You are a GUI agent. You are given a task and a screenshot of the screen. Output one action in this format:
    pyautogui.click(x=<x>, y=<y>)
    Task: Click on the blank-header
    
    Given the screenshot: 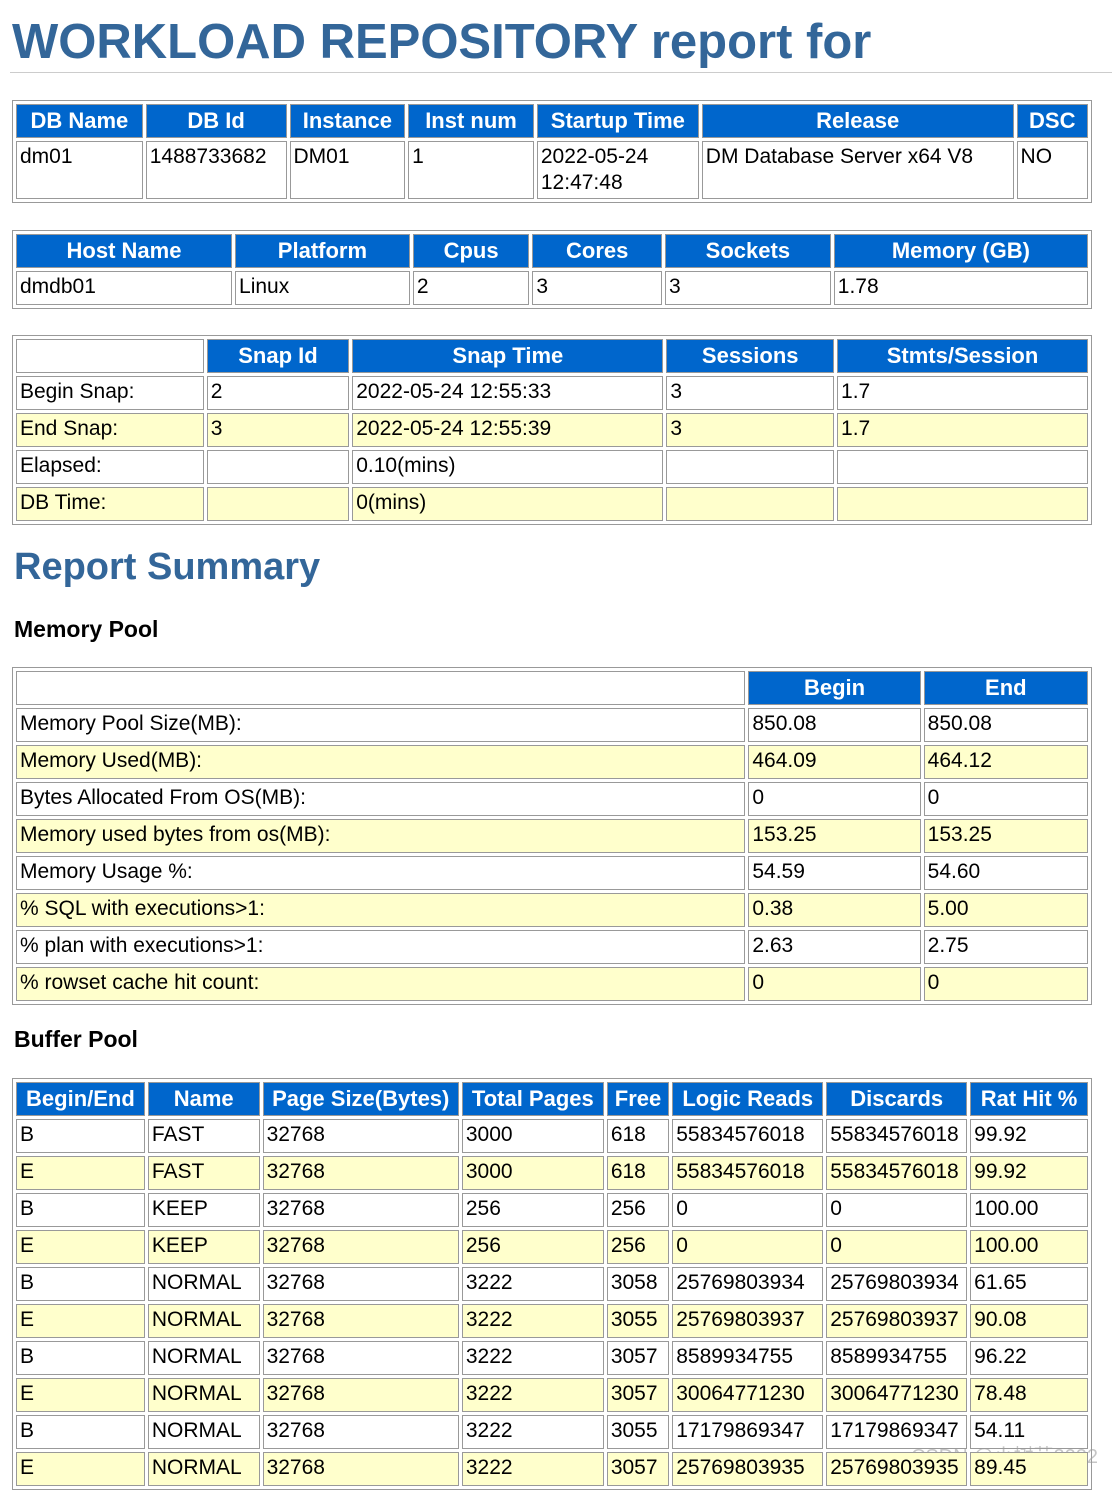 What is the action you would take?
    pyautogui.click(x=110, y=356)
    